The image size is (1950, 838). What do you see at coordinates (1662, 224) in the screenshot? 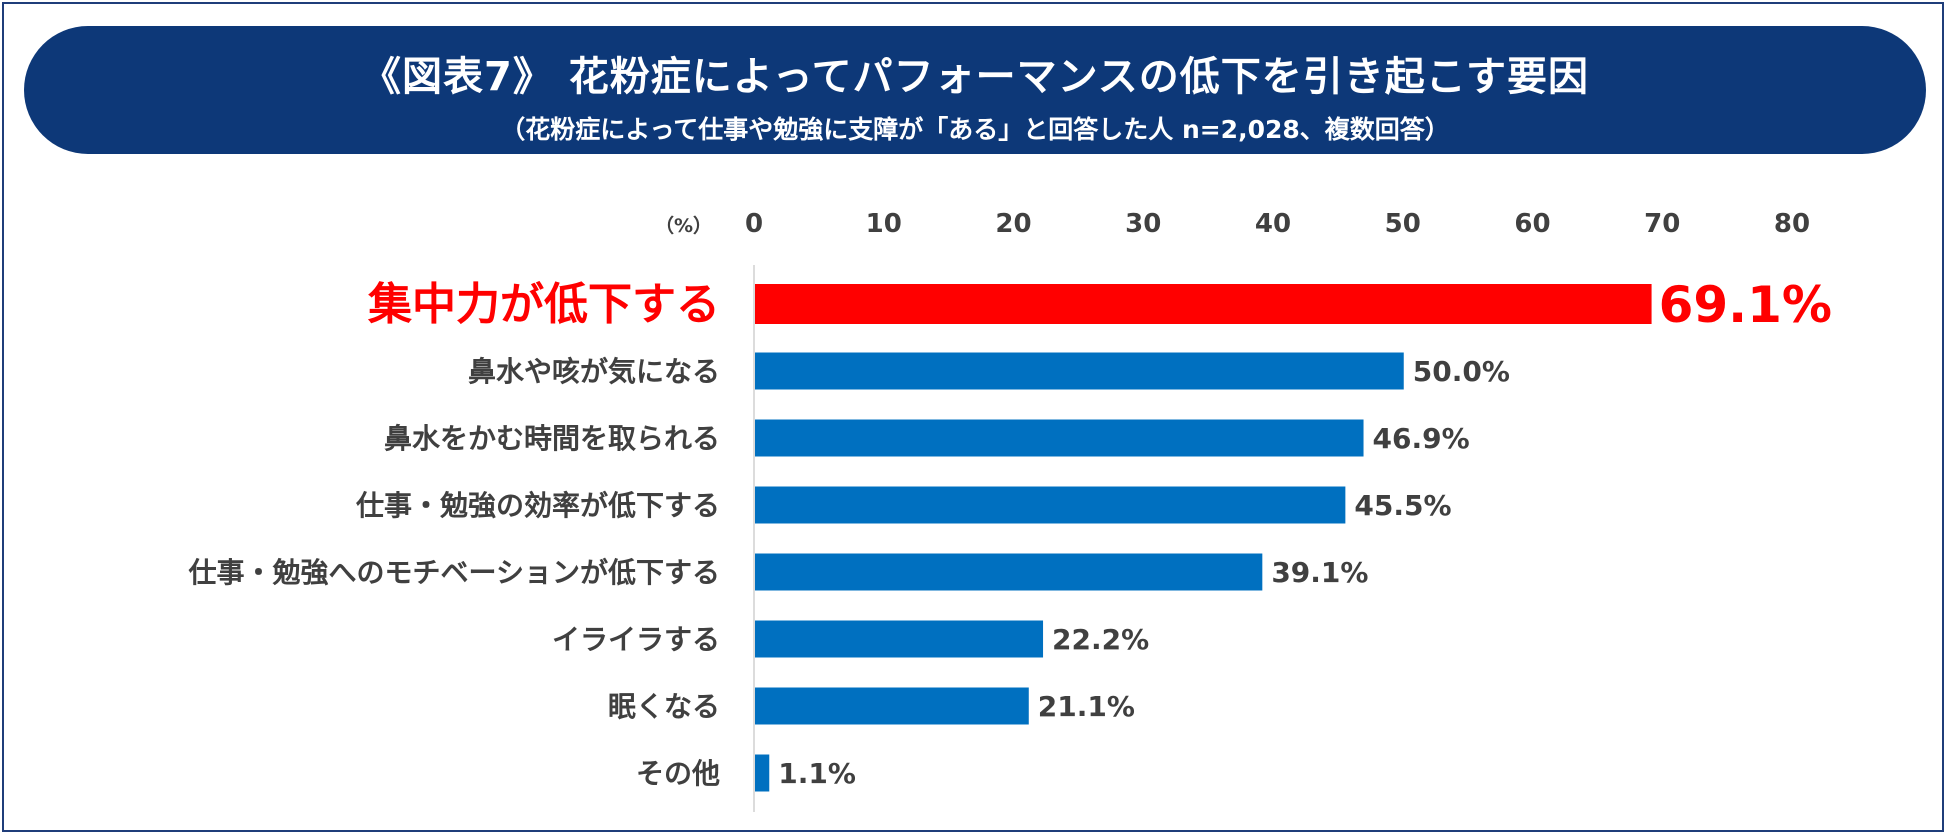
I see `x-tick-label-70: 70` at bounding box center [1662, 224].